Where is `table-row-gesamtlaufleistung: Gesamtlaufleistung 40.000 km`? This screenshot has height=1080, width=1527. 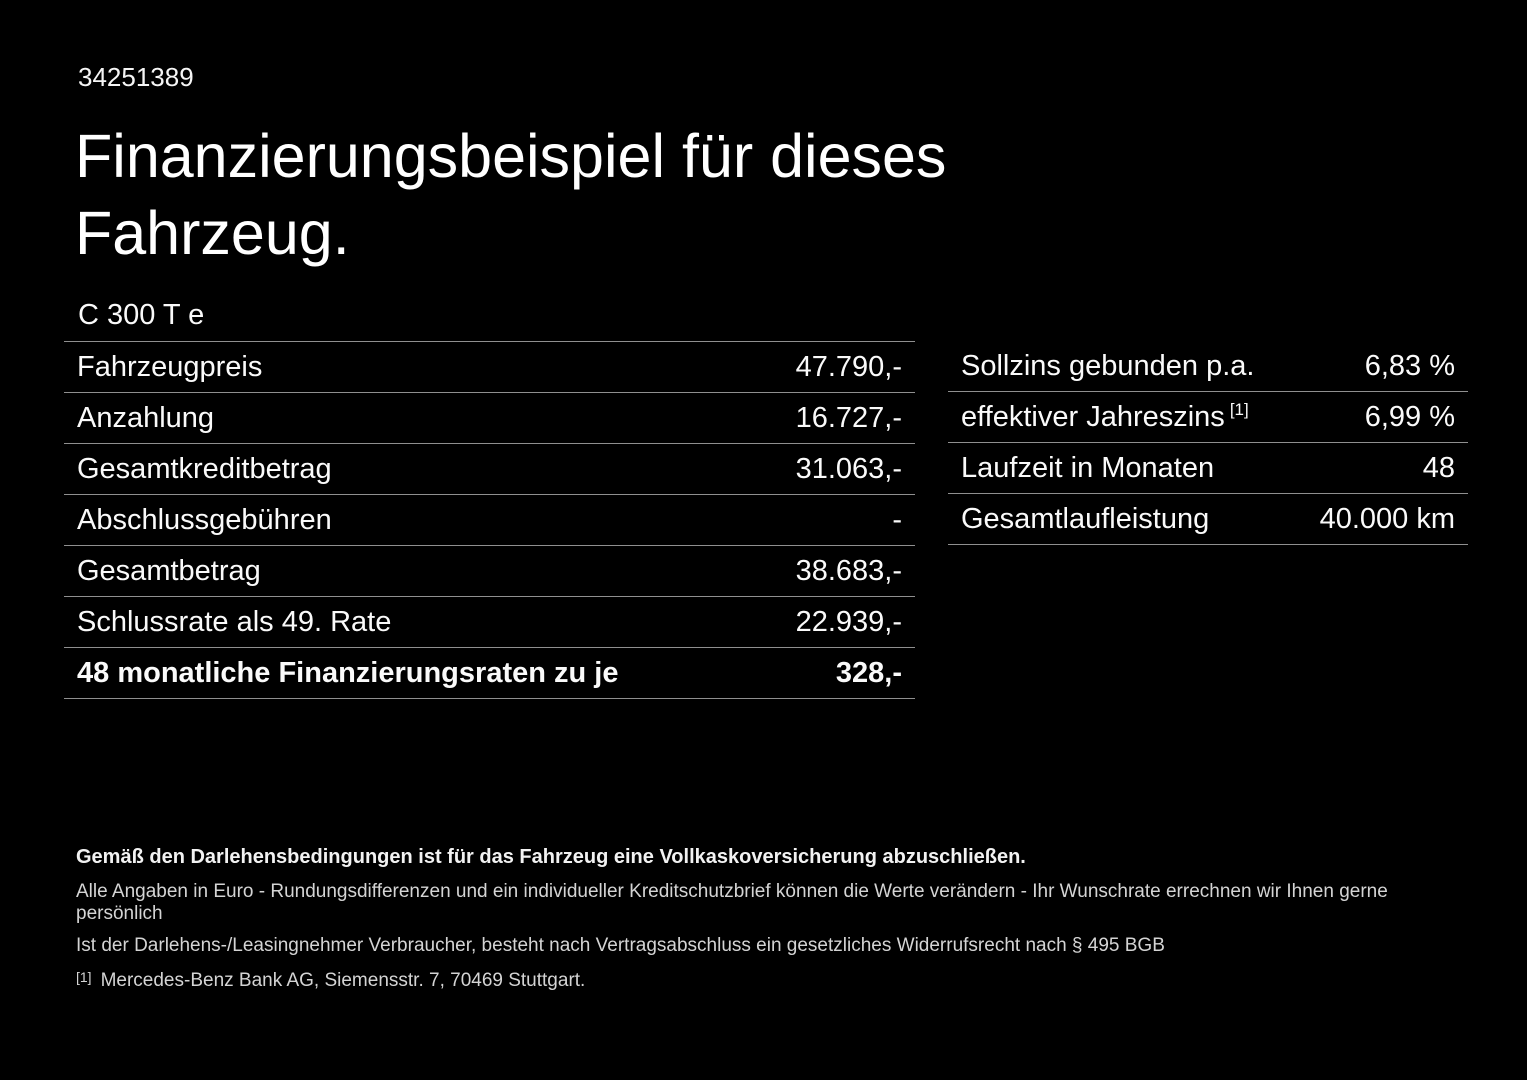 table-row-gesamtlaufleistung: Gesamtlaufleistung 40.000 km is located at coordinates (1208, 519).